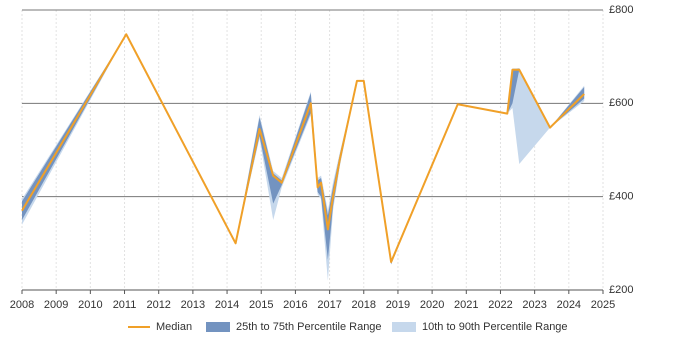 The image size is (700, 355). What do you see at coordinates (500, 305) in the screenshot?
I see `x-tick-label: 2022` at bounding box center [500, 305].